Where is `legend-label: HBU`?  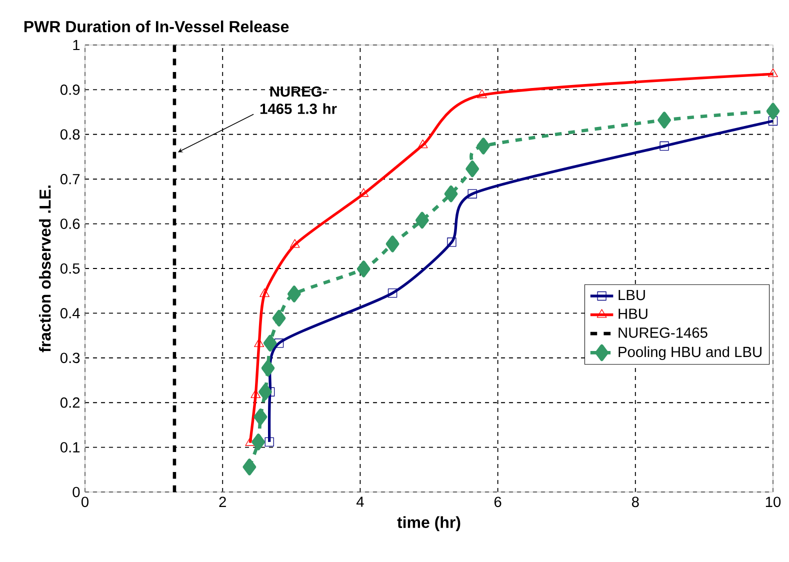
legend-label: HBU is located at coordinates (633, 313).